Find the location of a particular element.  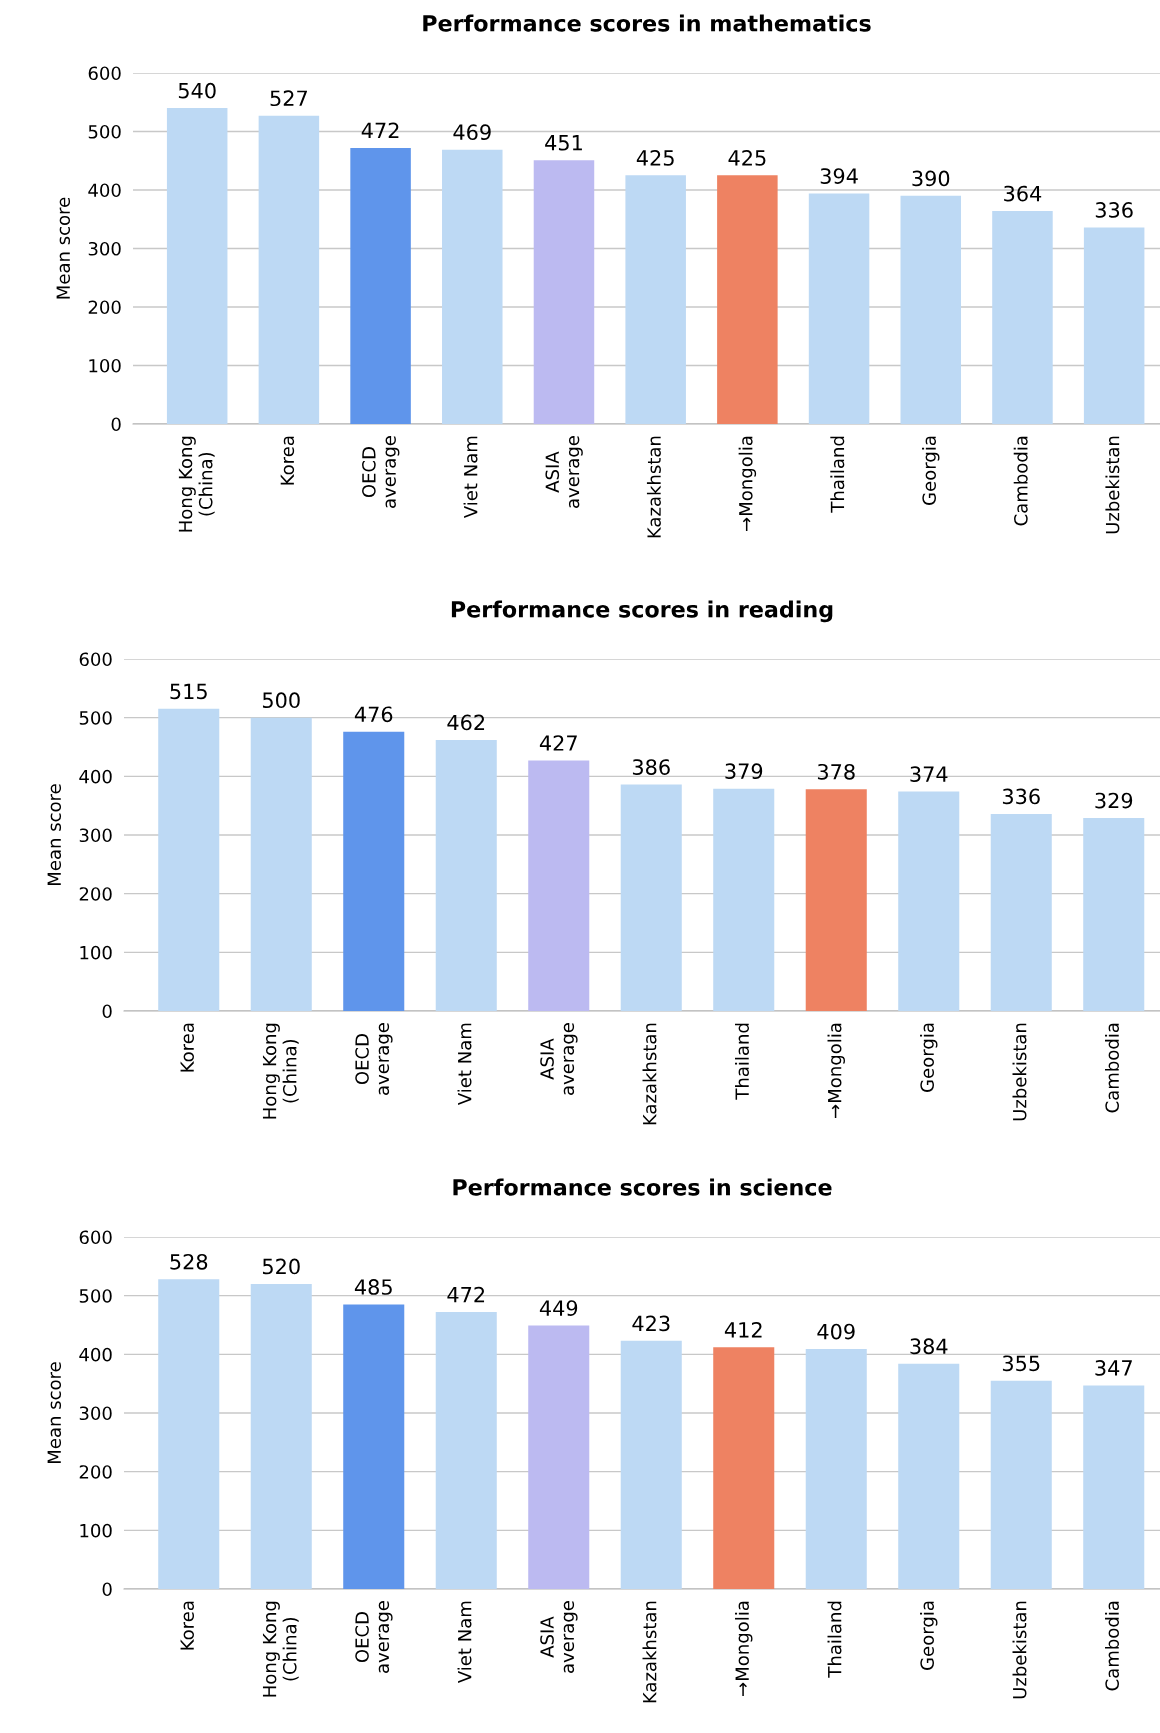

data-label: 329 is located at coordinates (1114, 800).